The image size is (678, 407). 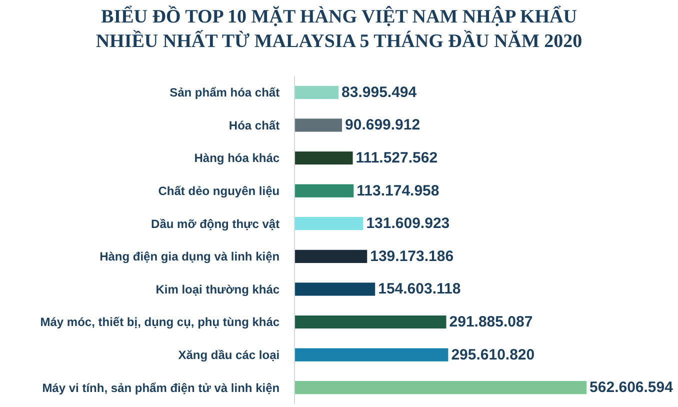 What do you see at coordinates (219, 191) in the screenshot?
I see `y-tick-label: Chất dẻo nguyên liệu` at bounding box center [219, 191].